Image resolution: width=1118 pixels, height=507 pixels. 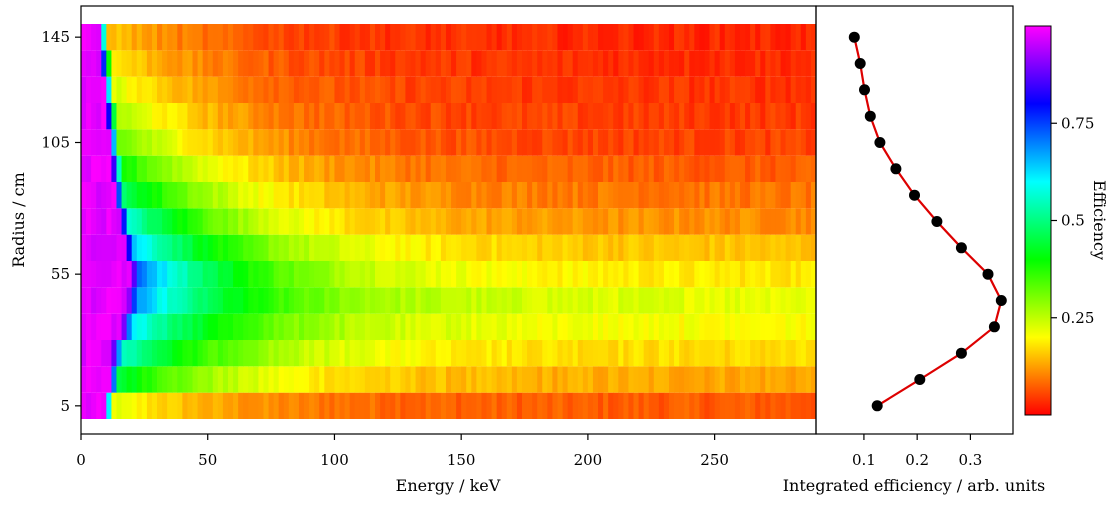 What do you see at coordinates (65, 406) in the screenshot?
I see `heatmap-y-tick-label: 5` at bounding box center [65, 406].